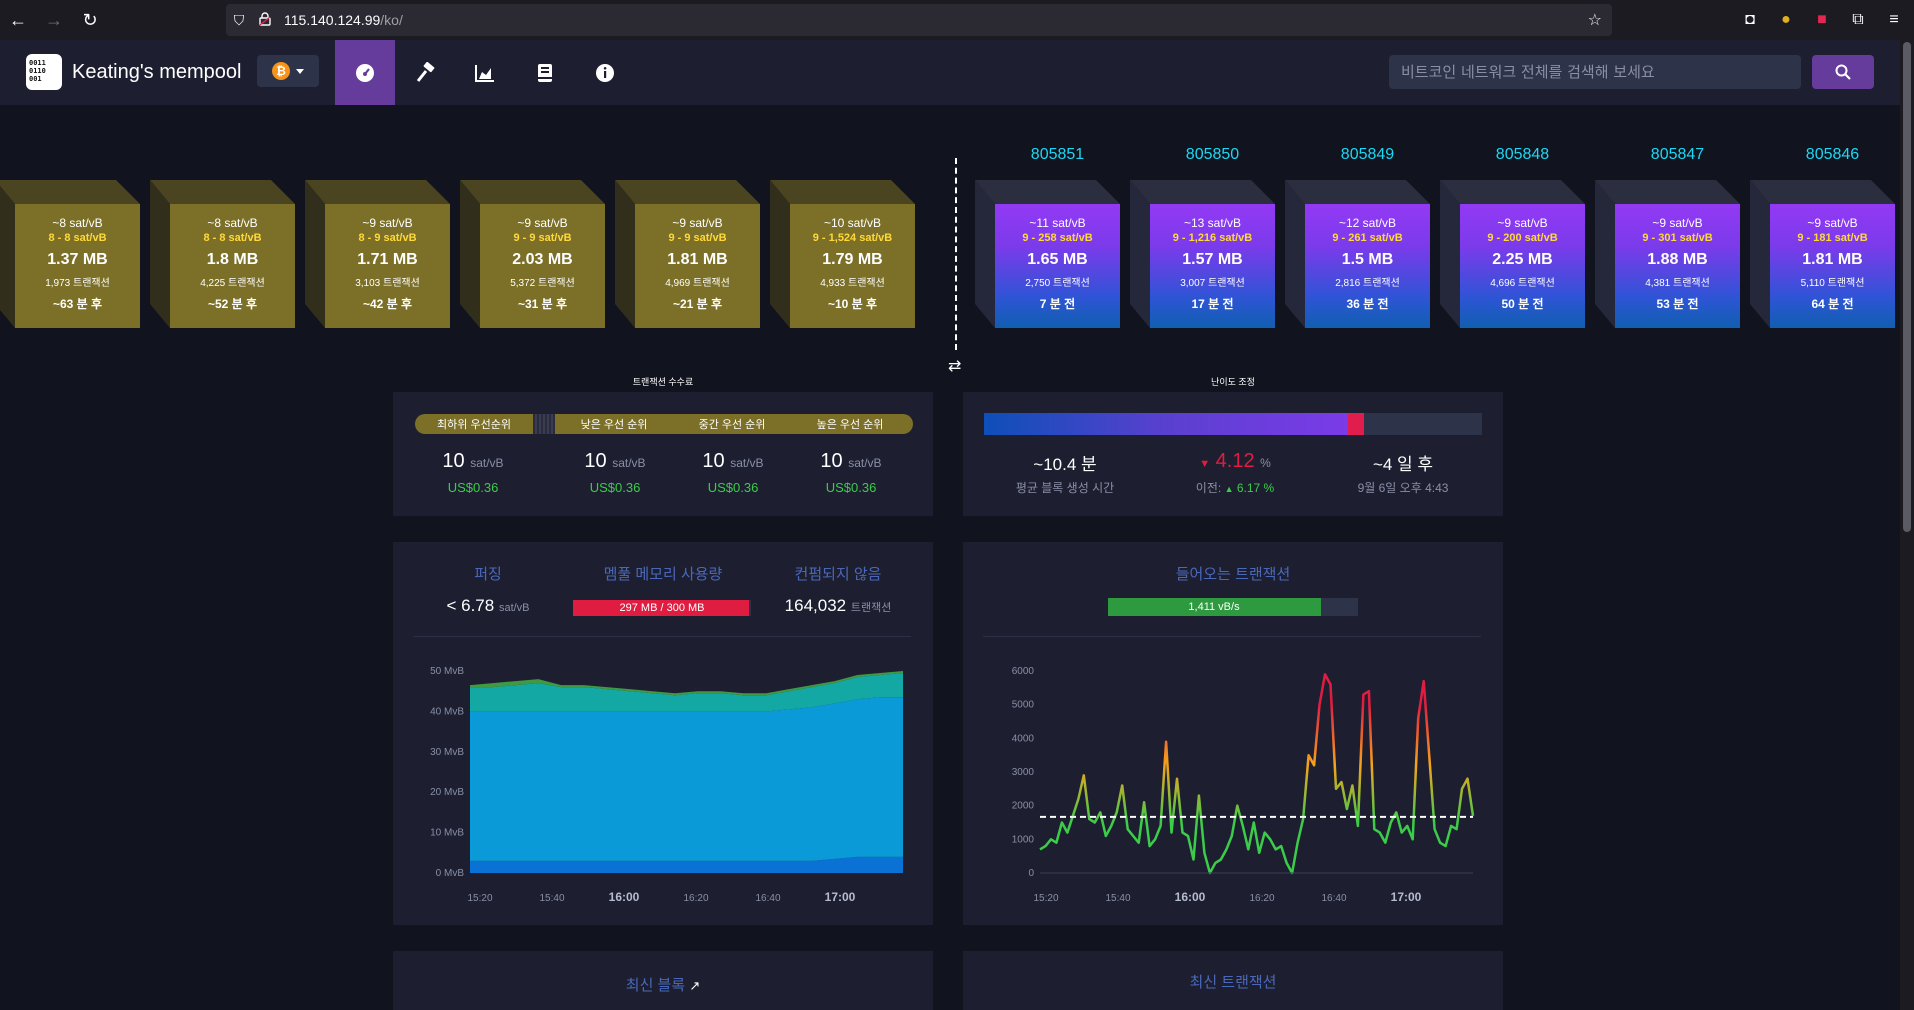  What do you see at coordinates (1858, 19) in the screenshot?
I see `extensions-puzzle-icon: ⧉` at bounding box center [1858, 19].